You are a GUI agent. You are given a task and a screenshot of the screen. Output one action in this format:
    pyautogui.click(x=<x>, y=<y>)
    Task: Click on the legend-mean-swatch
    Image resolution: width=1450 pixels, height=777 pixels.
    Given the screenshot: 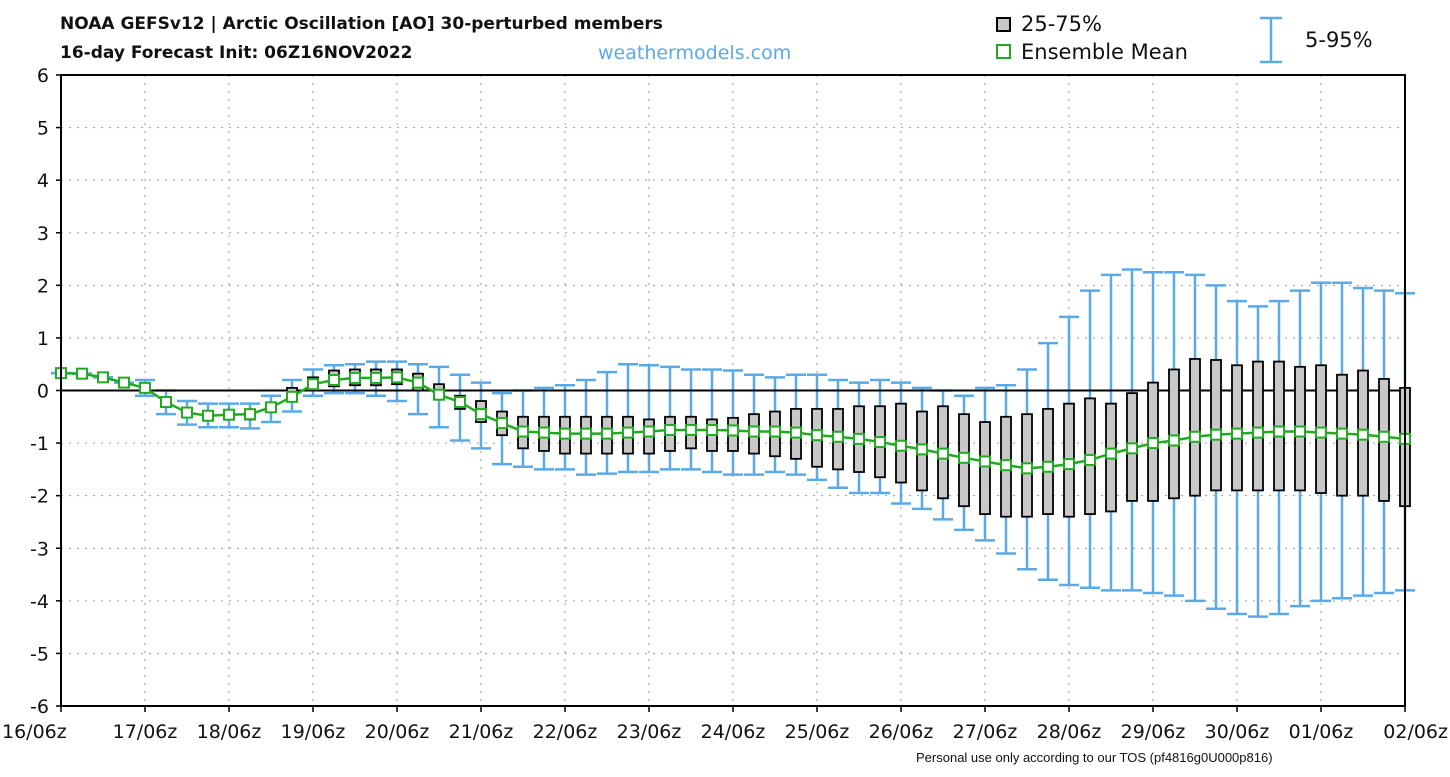 What is the action you would take?
    pyautogui.click(x=1003, y=51)
    